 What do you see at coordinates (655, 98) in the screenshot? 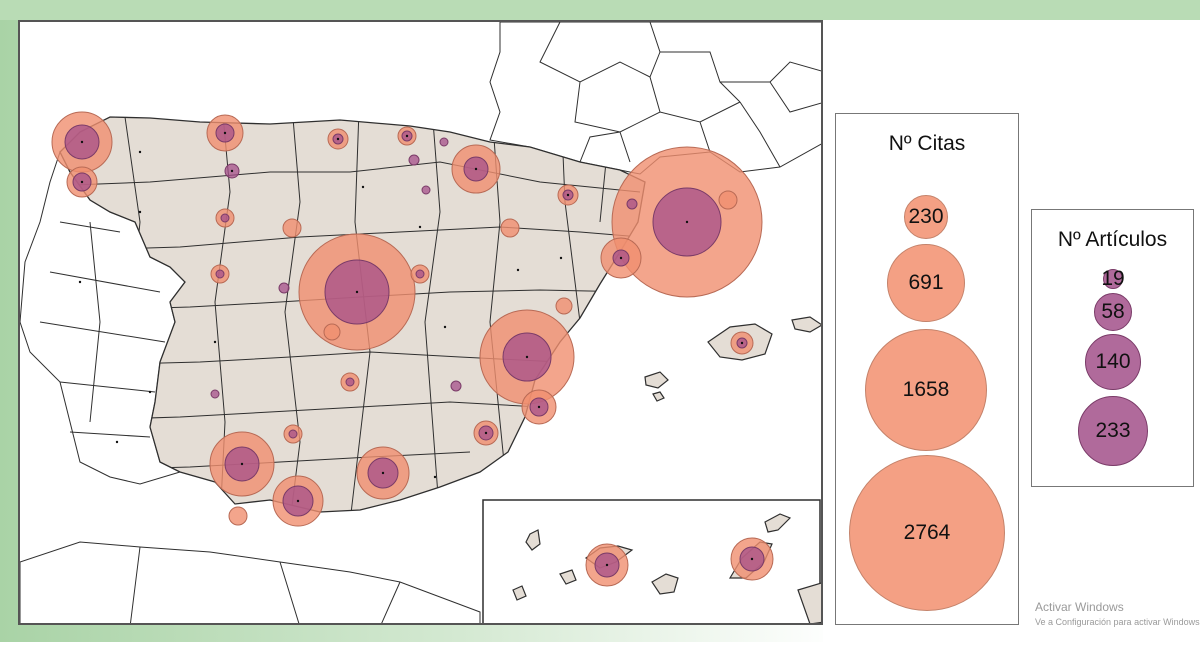
I see `france-land` at bounding box center [655, 98].